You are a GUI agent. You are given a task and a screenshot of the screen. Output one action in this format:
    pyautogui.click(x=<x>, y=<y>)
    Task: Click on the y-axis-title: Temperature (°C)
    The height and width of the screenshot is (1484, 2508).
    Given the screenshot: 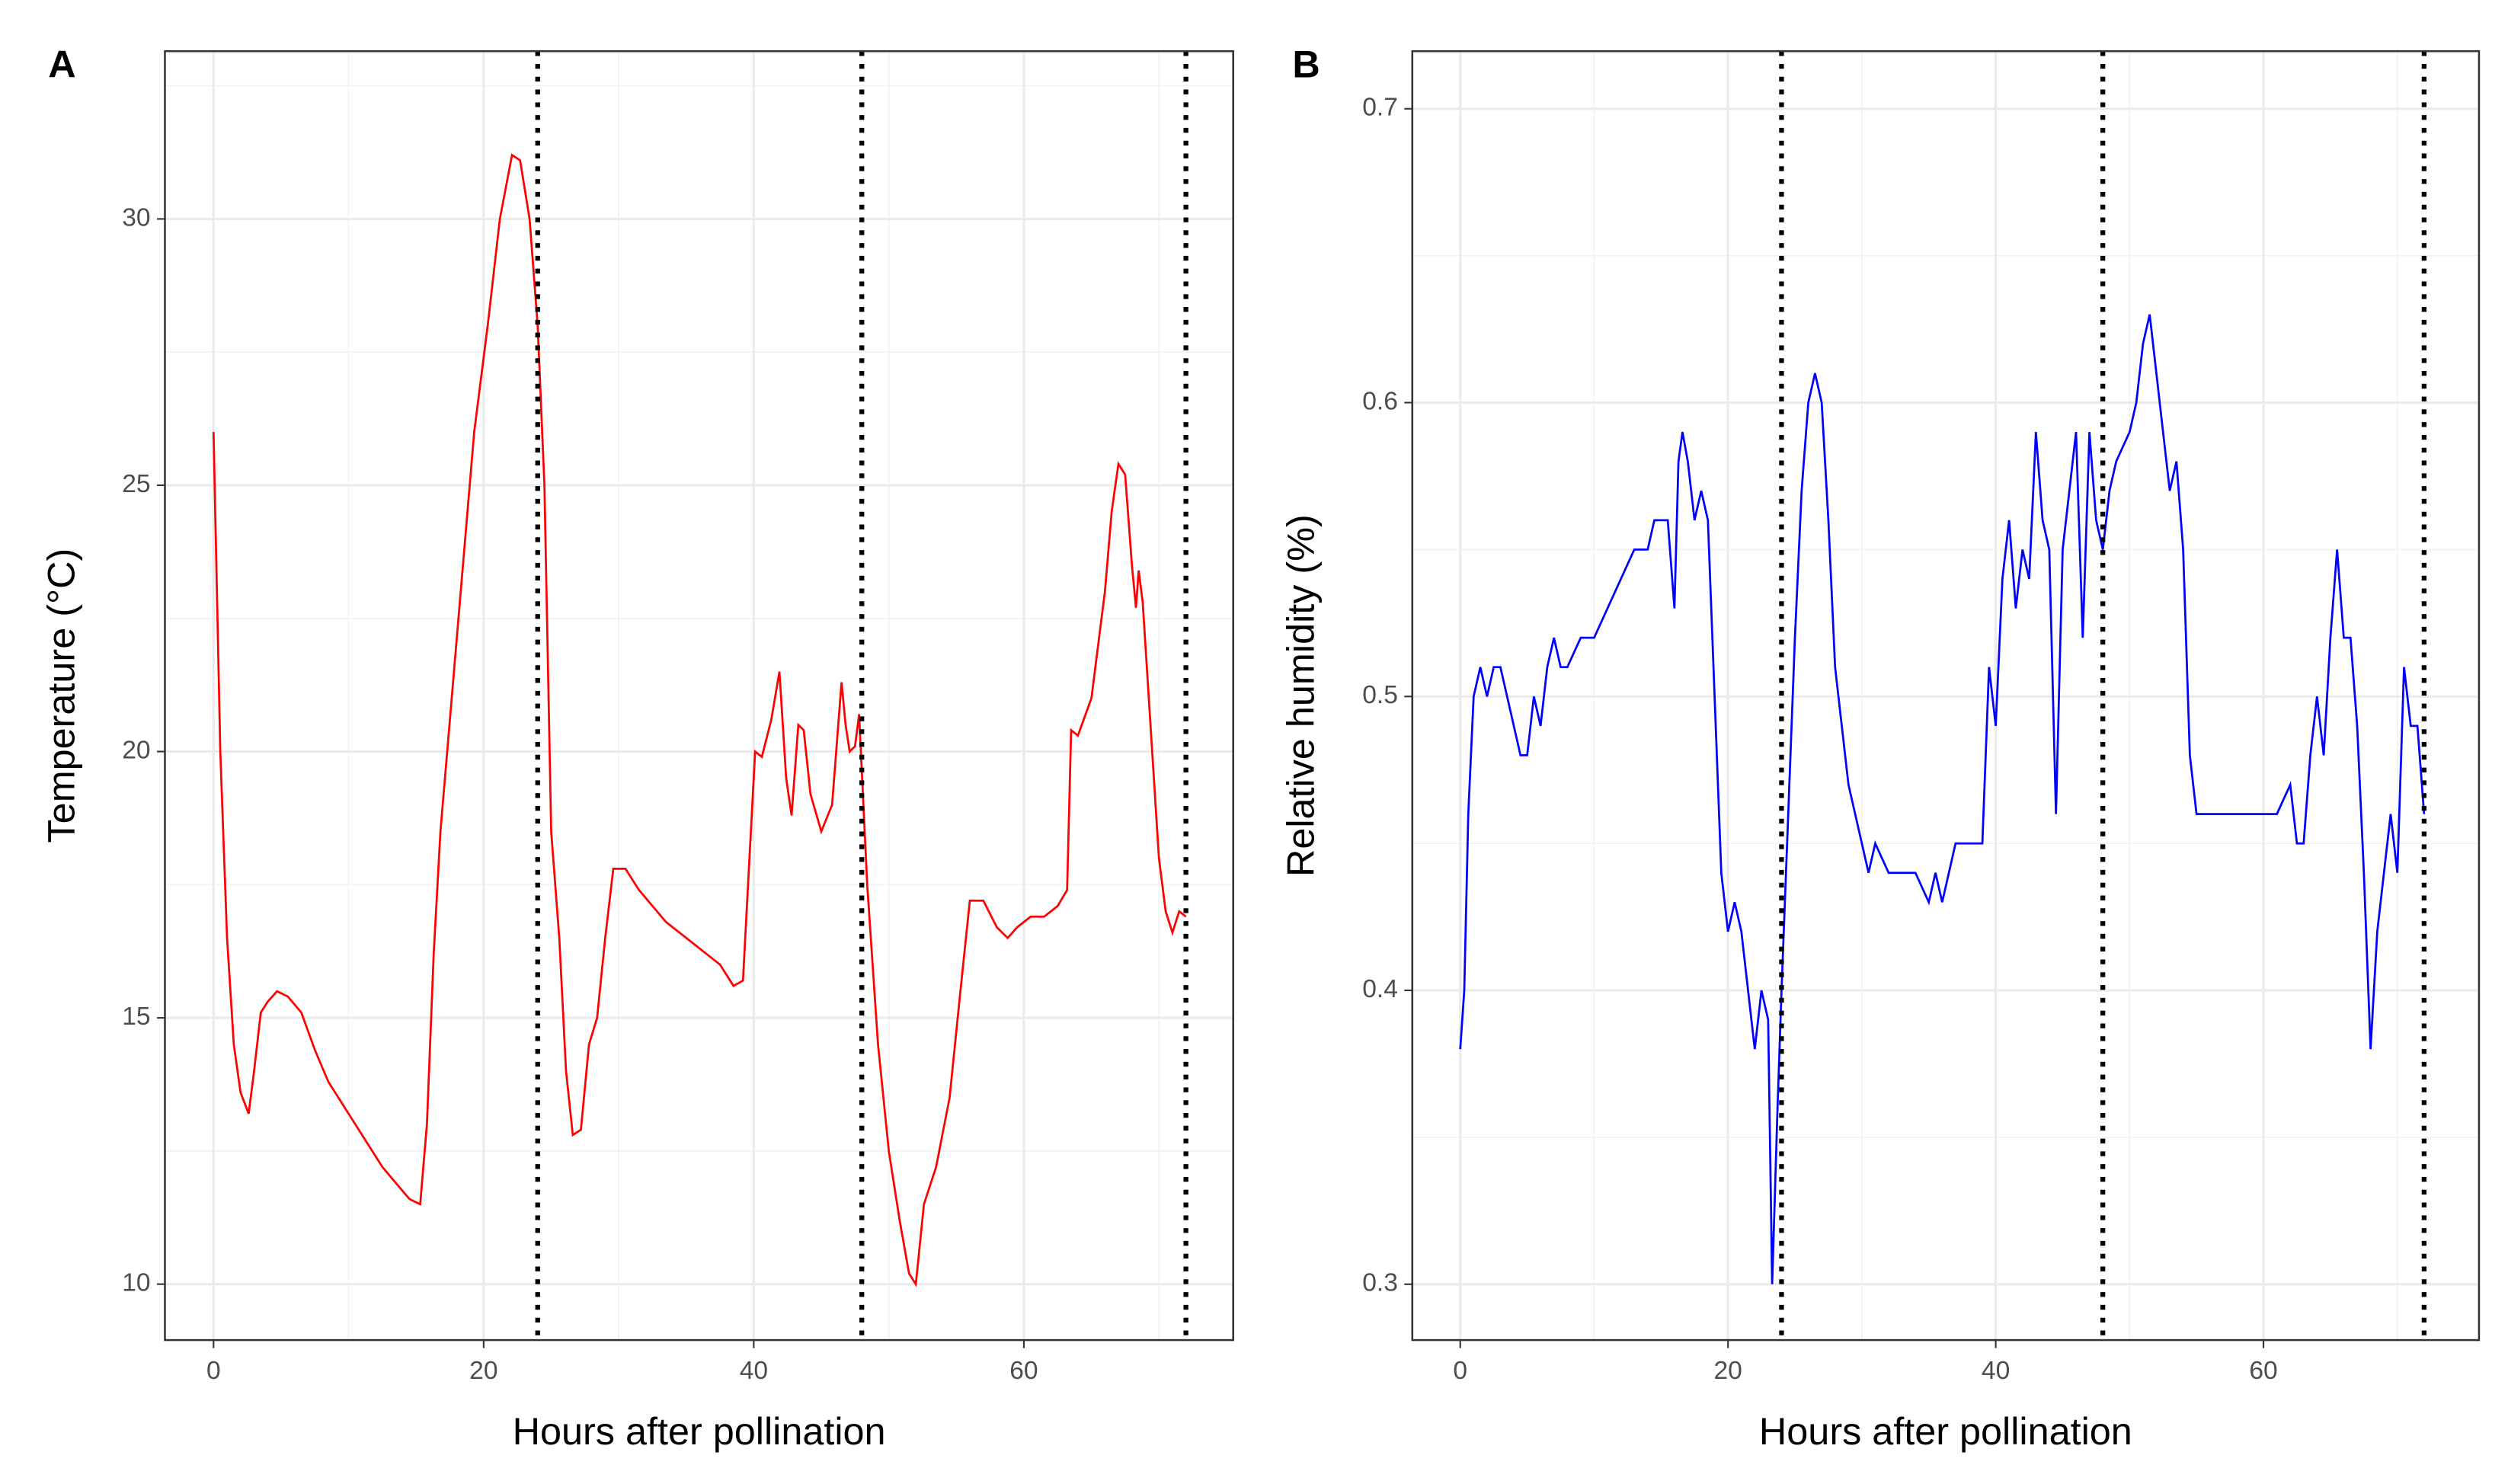 What is the action you would take?
    pyautogui.click(x=62, y=696)
    